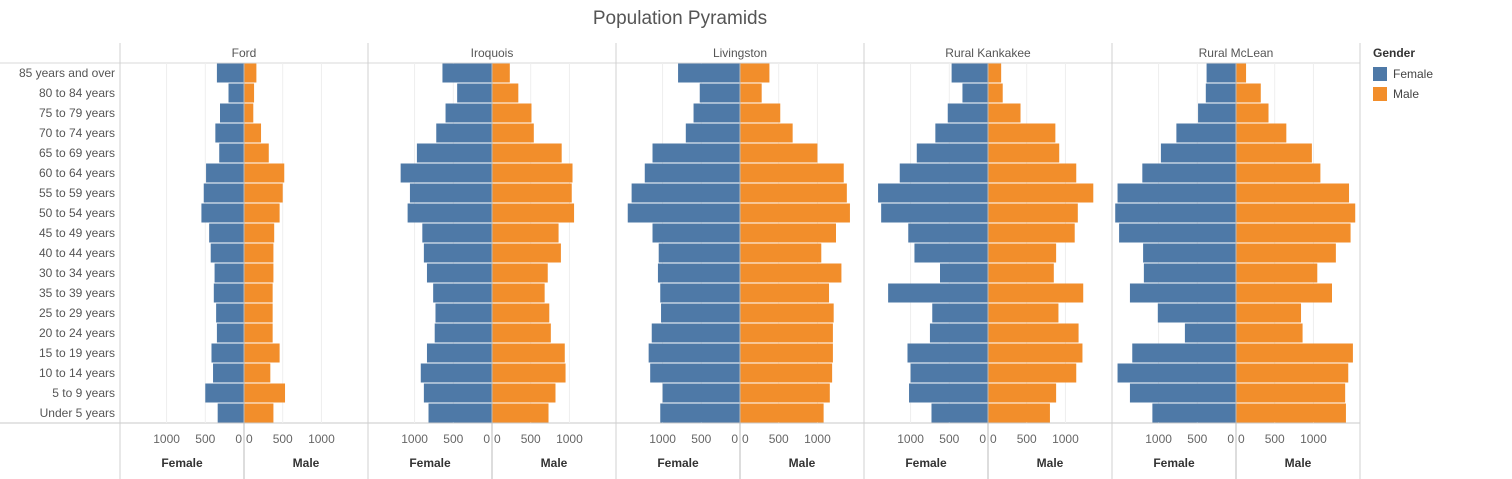 This screenshot has height=479, width=1512. Describe the element at coordinates (1380, 74) in the screenshot. I see `legend-swatch-female` at that location.